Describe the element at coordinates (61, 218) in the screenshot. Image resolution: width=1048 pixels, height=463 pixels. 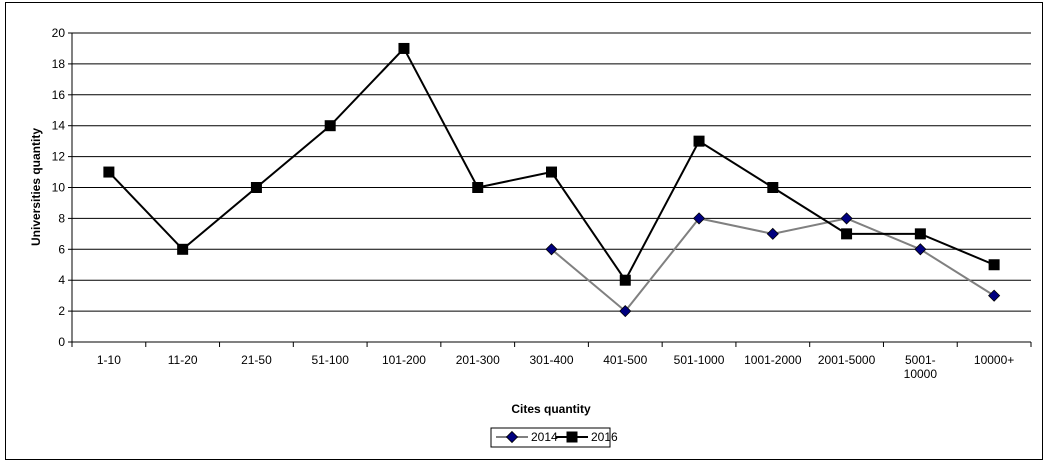
I see `y-tick-label-8: 8` at that location.